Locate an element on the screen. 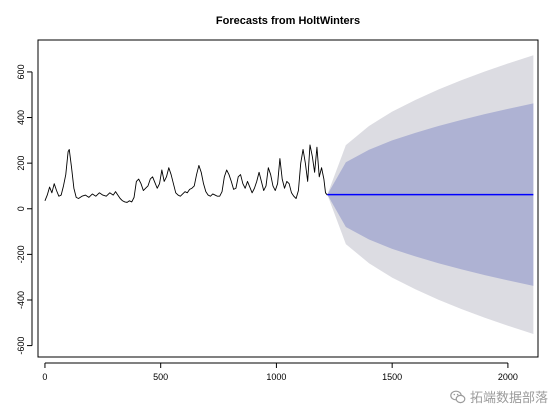 This screenshot has height=412, width=556. chart-title: Forecasts from HoltWinters is located at coordinates (288, 21).